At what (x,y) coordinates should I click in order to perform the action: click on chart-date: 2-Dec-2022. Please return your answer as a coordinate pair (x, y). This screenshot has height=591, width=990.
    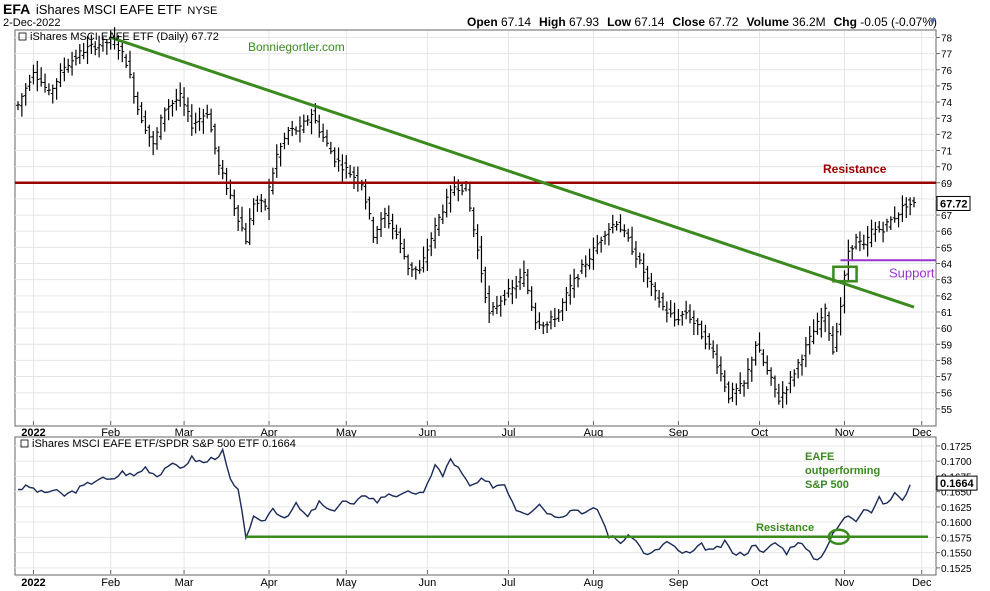
    Looking at the image, I should click on (32, 23).